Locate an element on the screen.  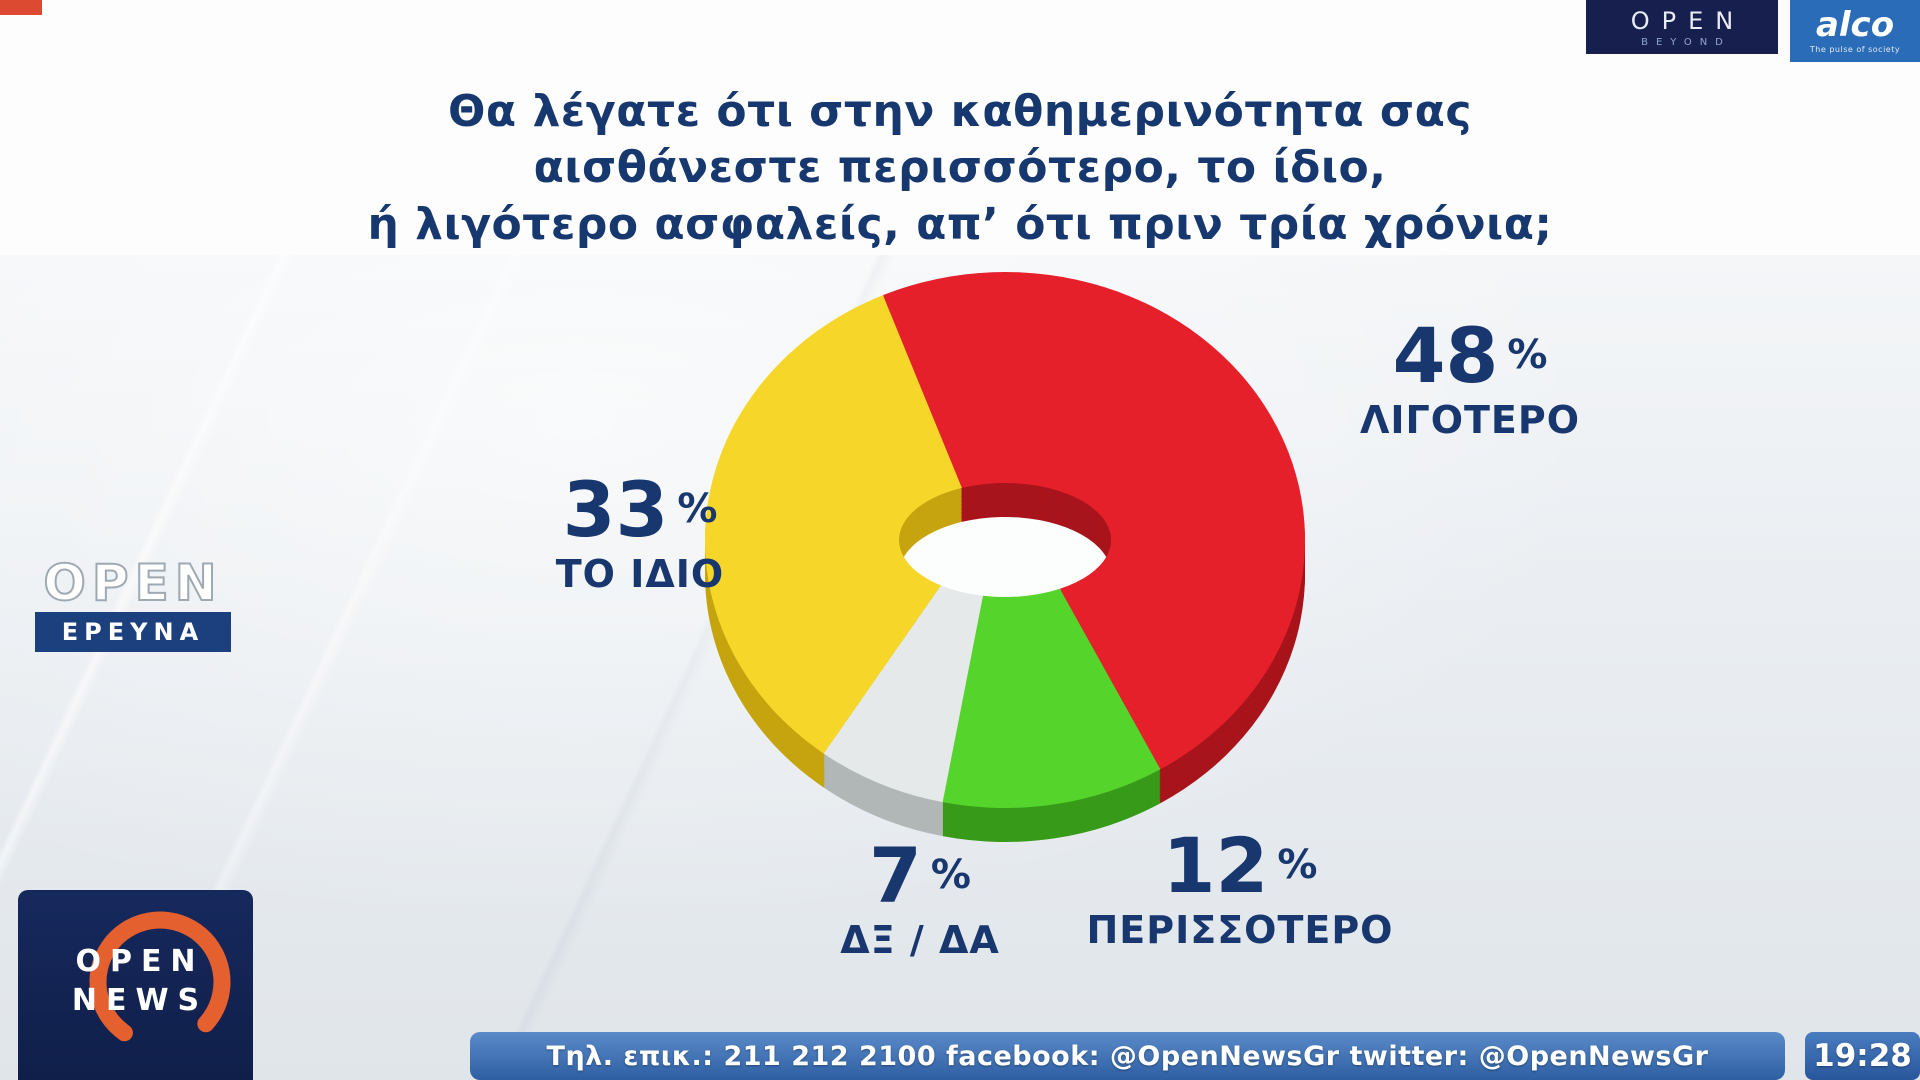
slice-label-dxda: 7 % ΔΞ / ΔΑ is located at coordinates (920, 900).